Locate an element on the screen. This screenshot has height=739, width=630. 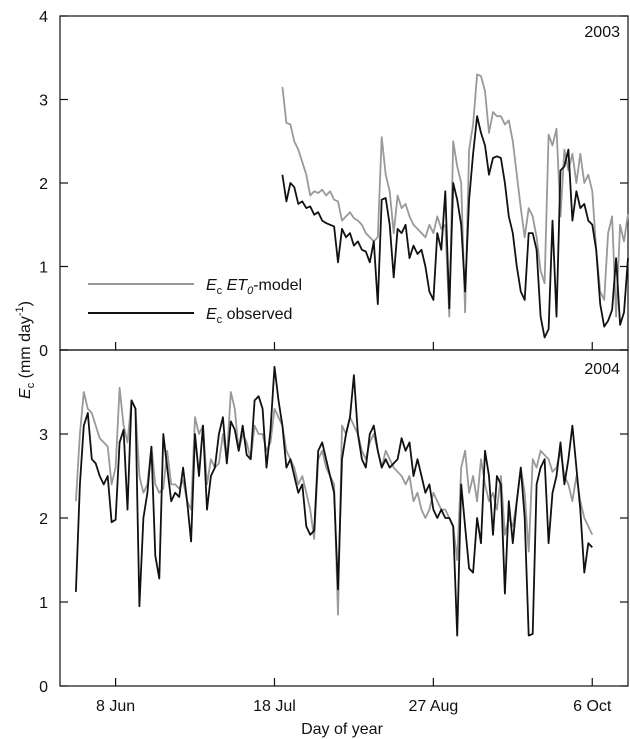
y-axis-title: Ec (mm day-1) is located at coordinates (25, 350).